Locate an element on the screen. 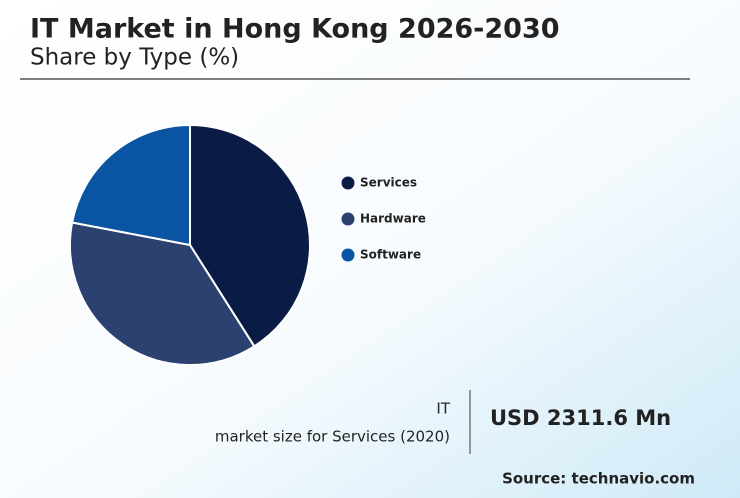 The width and height of the screenshot is (740, 498). source: Source: technavio.com is located at coordinates (598, 479).